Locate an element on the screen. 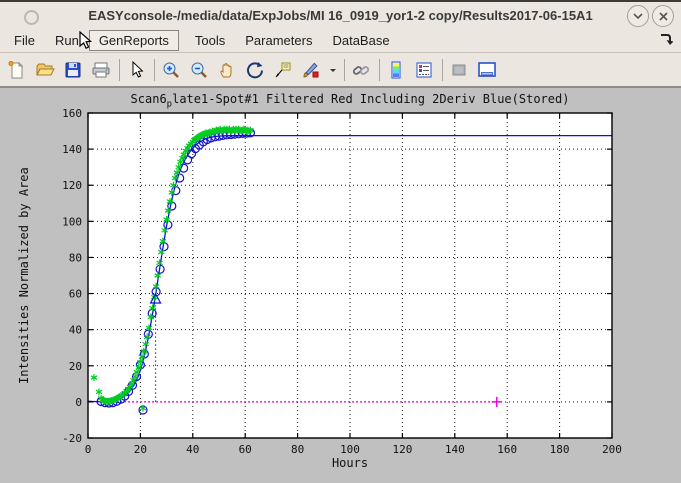 This screenshot has width=681, height=483. menubar-corner-arrow-icon is located at coordinates (666, 40).